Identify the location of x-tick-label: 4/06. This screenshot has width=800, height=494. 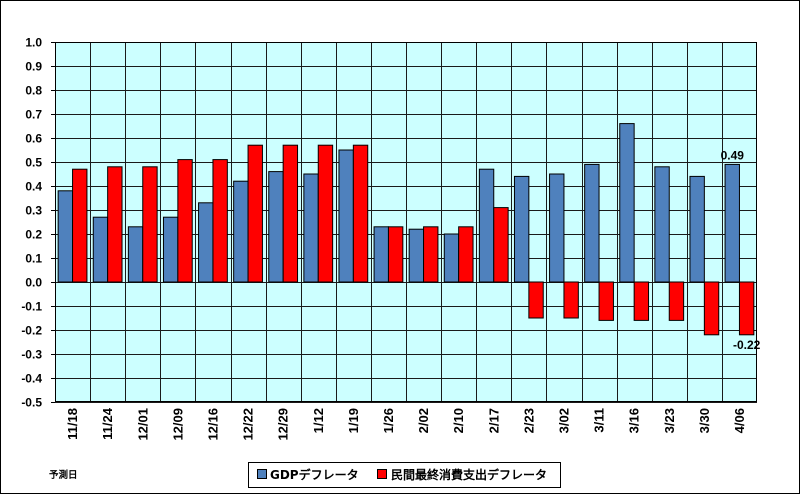
(739, 420).